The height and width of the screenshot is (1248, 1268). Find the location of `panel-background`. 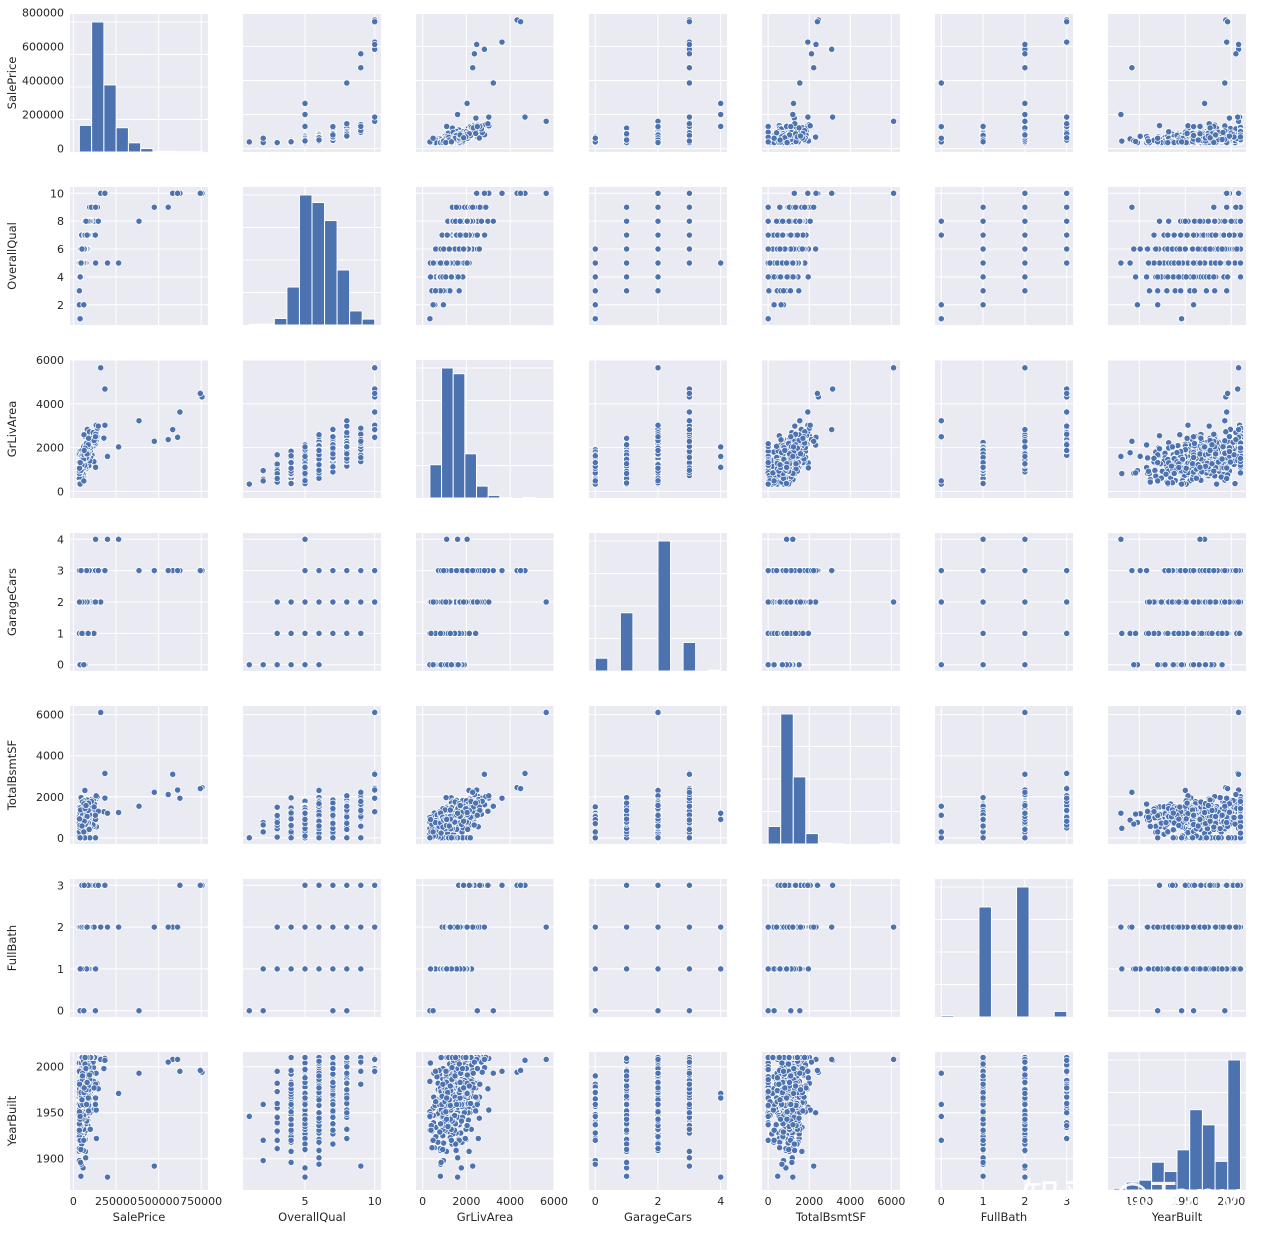

panel-background is located at coordinates (1004, 83).